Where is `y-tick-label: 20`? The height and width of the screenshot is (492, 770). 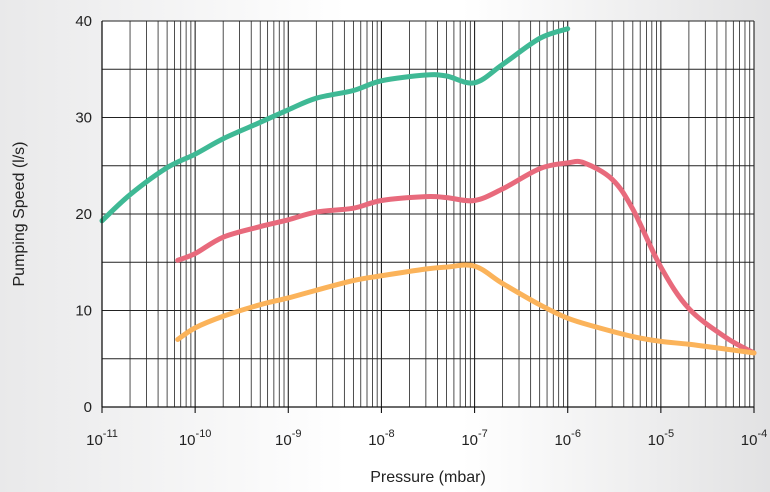 y-tick-label: 20 is located at coordinates (83, 214).